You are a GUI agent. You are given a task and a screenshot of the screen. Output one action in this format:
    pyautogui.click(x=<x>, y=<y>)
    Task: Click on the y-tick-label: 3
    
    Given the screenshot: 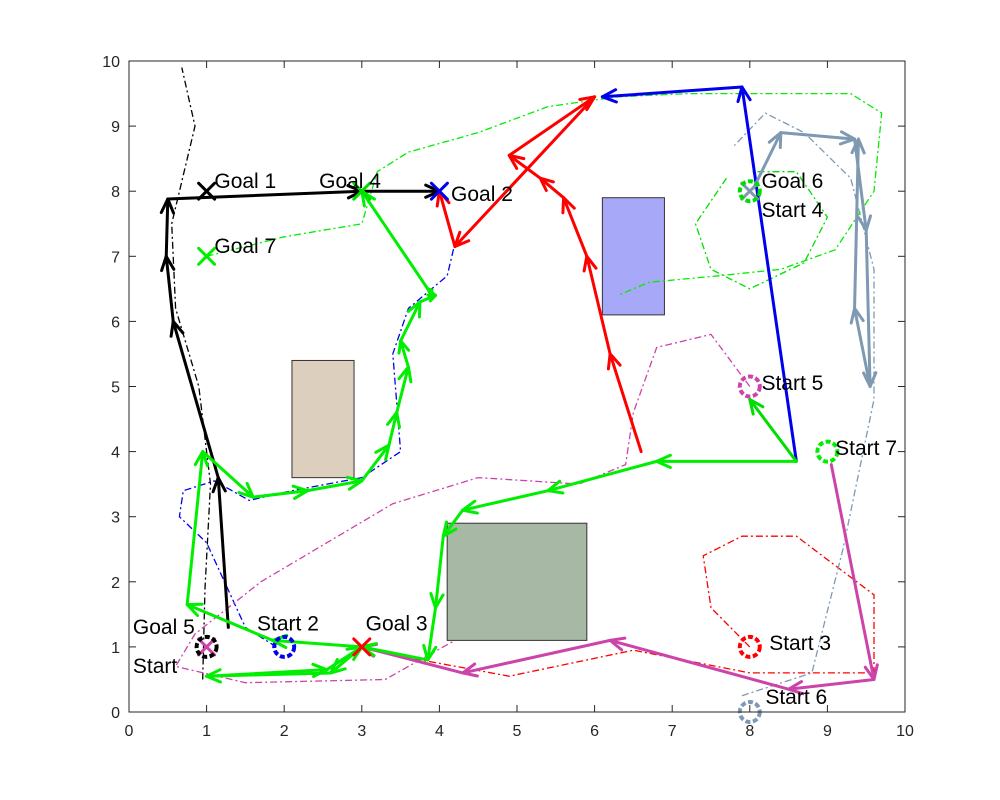 What is the action you would take?
    pyautogui.click(x=115, y=518)
    